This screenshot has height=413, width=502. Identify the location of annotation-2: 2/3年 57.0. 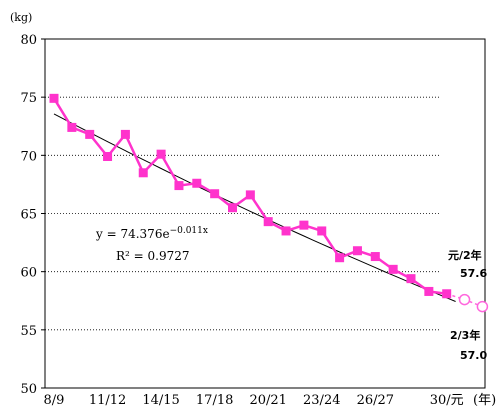
(468, 345).